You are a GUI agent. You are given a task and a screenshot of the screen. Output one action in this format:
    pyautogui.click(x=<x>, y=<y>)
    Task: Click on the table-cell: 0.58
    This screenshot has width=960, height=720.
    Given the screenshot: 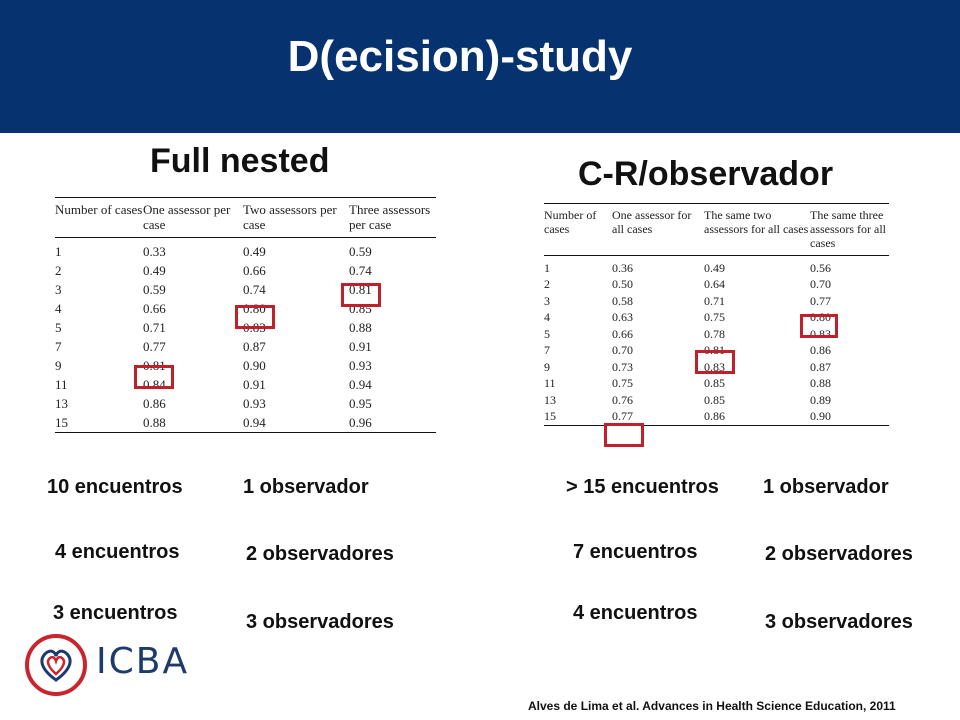 What is the action you would take?
    pyautogui.click(x=622, y=300)
    